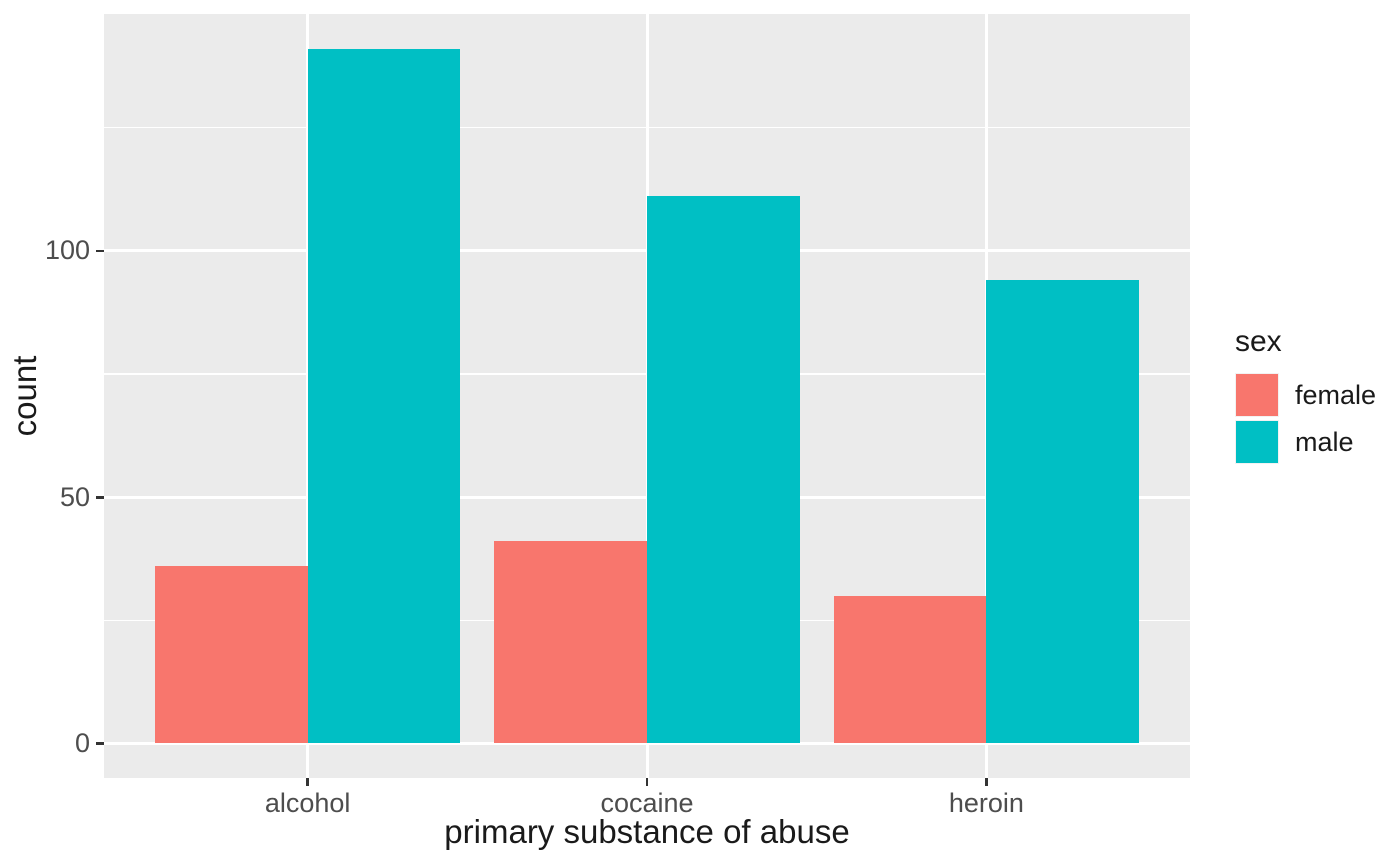  What do you see at coordinates (24, 396) in the screenshot?
I see `y-axis-title-text: count` at bounding box center [24, 396].